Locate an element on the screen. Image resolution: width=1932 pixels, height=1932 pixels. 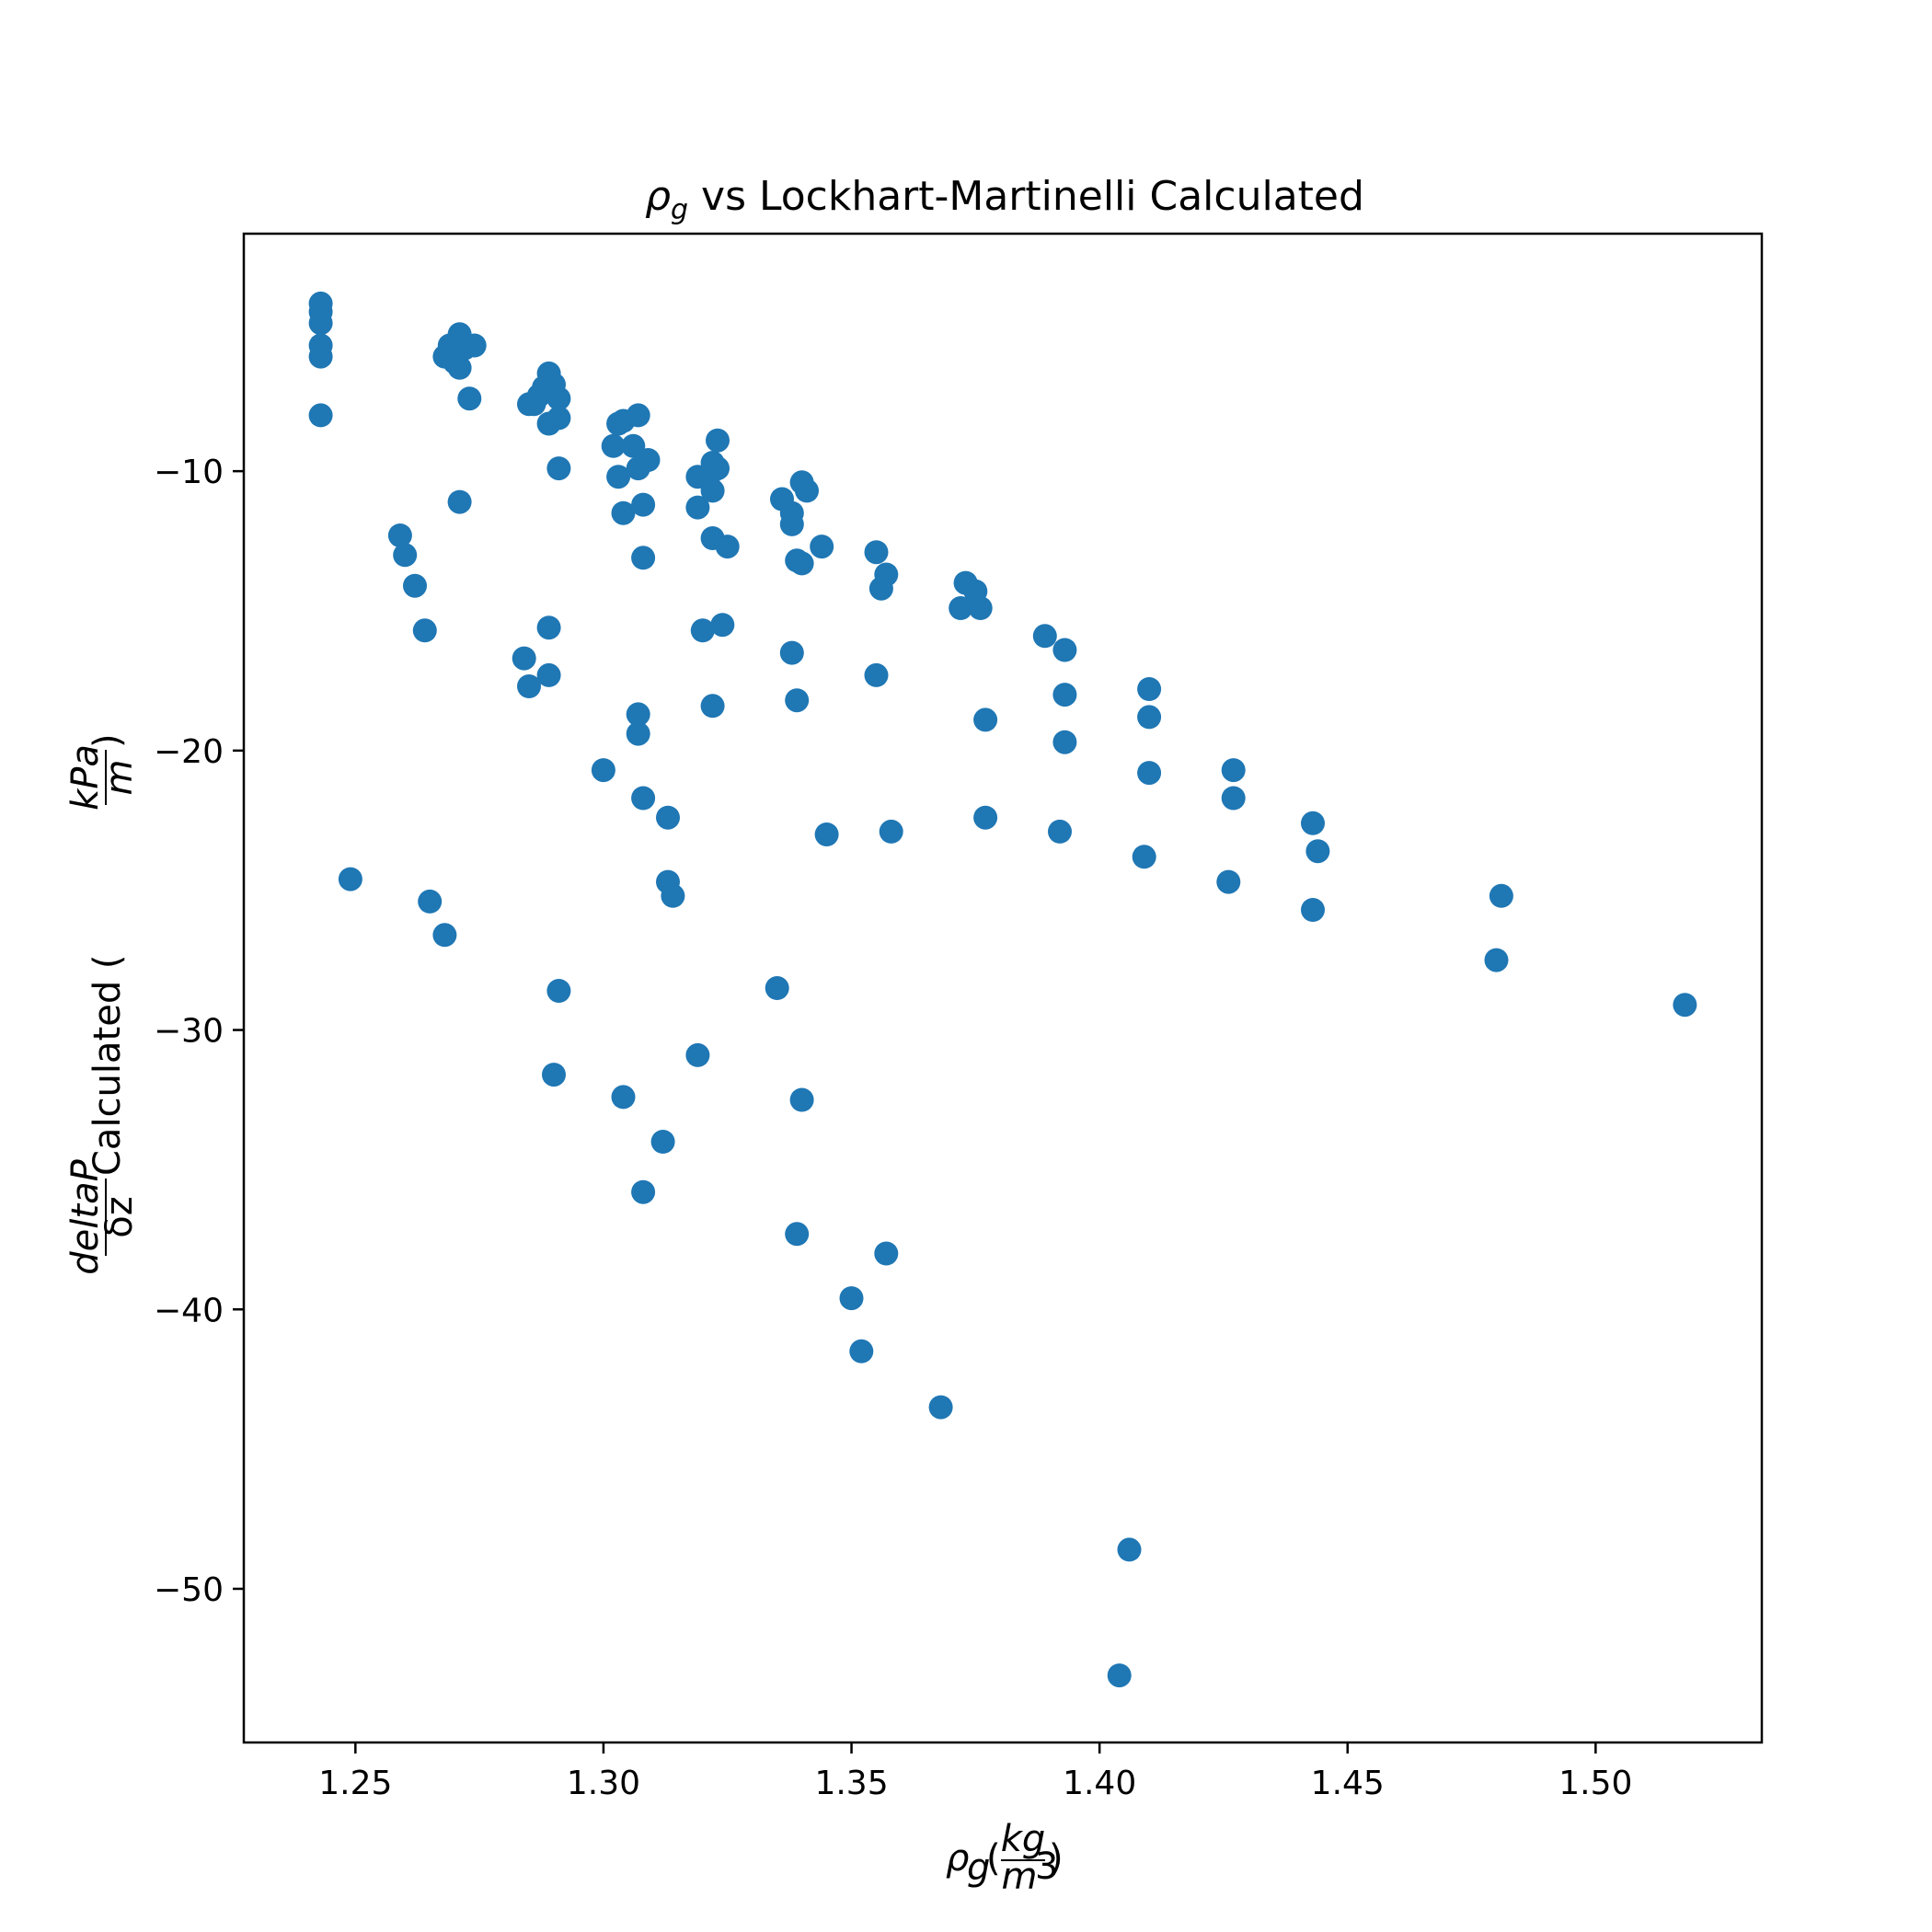
y-tick-label: −50 is located at coordinates (189, 1590).